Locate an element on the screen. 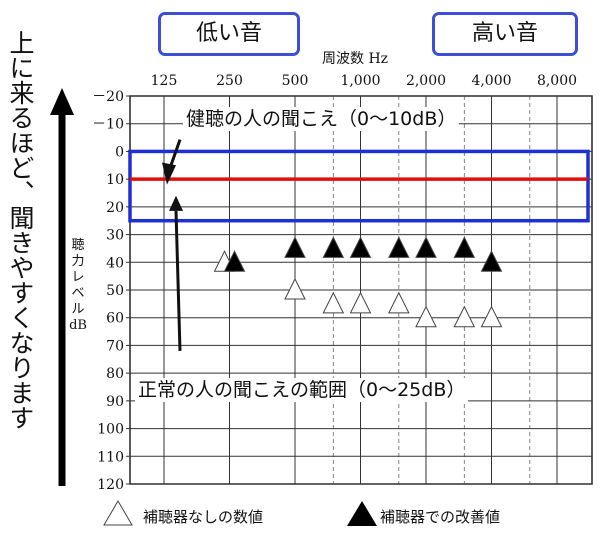  y-tick-label: 100 is located at coordinates (110, 430).